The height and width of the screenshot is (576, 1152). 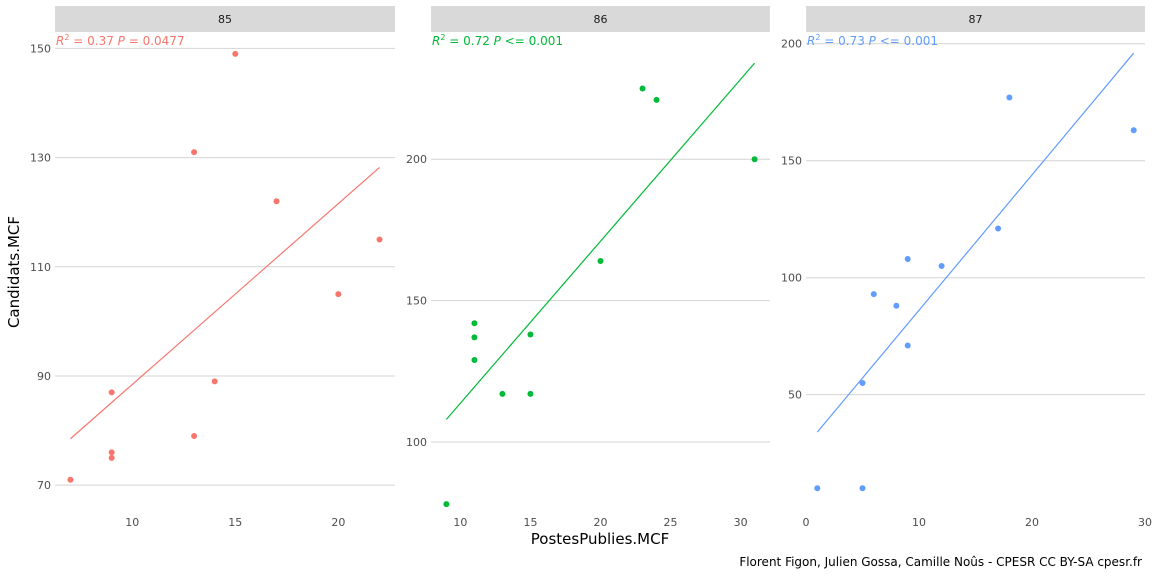 I want to click on facet-strip-label: 87, so click(x=976, y=19).